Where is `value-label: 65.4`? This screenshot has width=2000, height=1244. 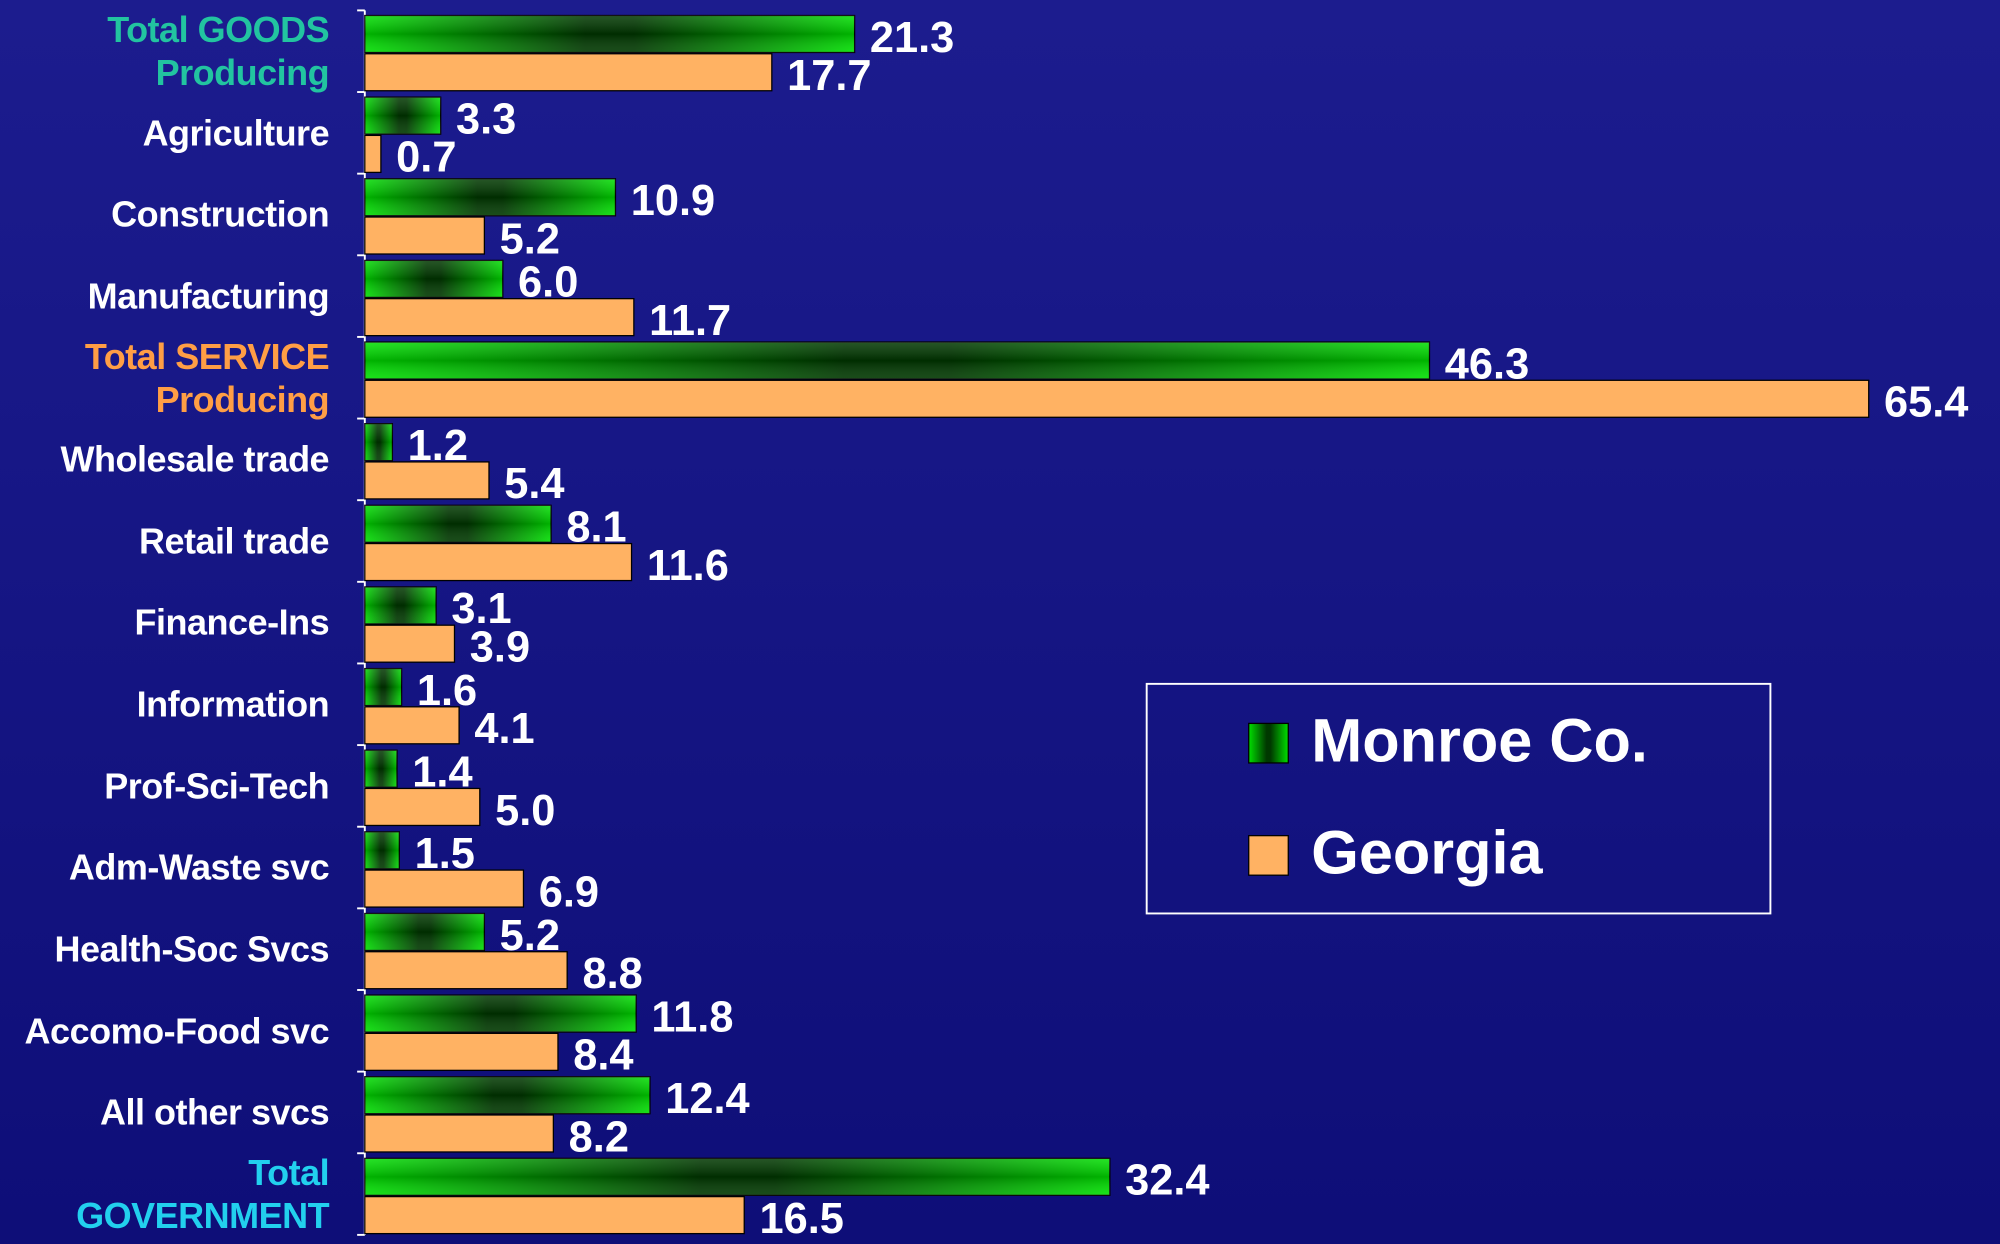 value-label: 65.4 is located at coordinates (1926, 403).